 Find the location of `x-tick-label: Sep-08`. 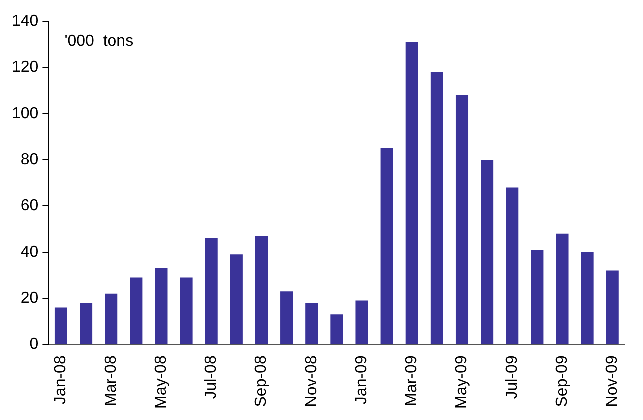

x-tick-label: Sep-08 is located at coordinates (261, 382).